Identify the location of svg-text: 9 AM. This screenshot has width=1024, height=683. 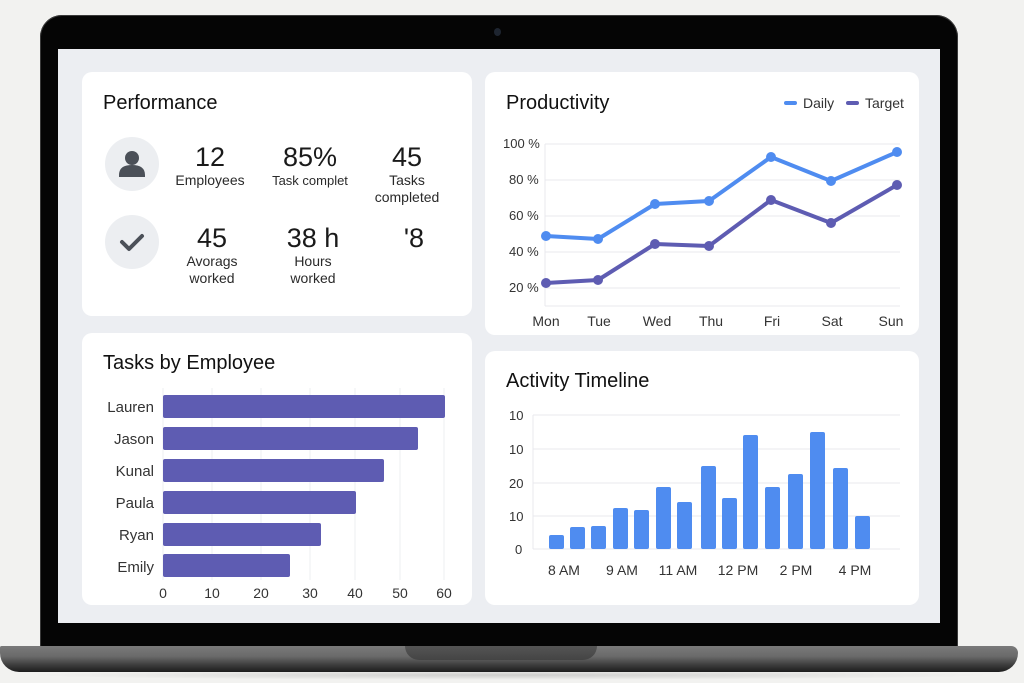
(622, 570).